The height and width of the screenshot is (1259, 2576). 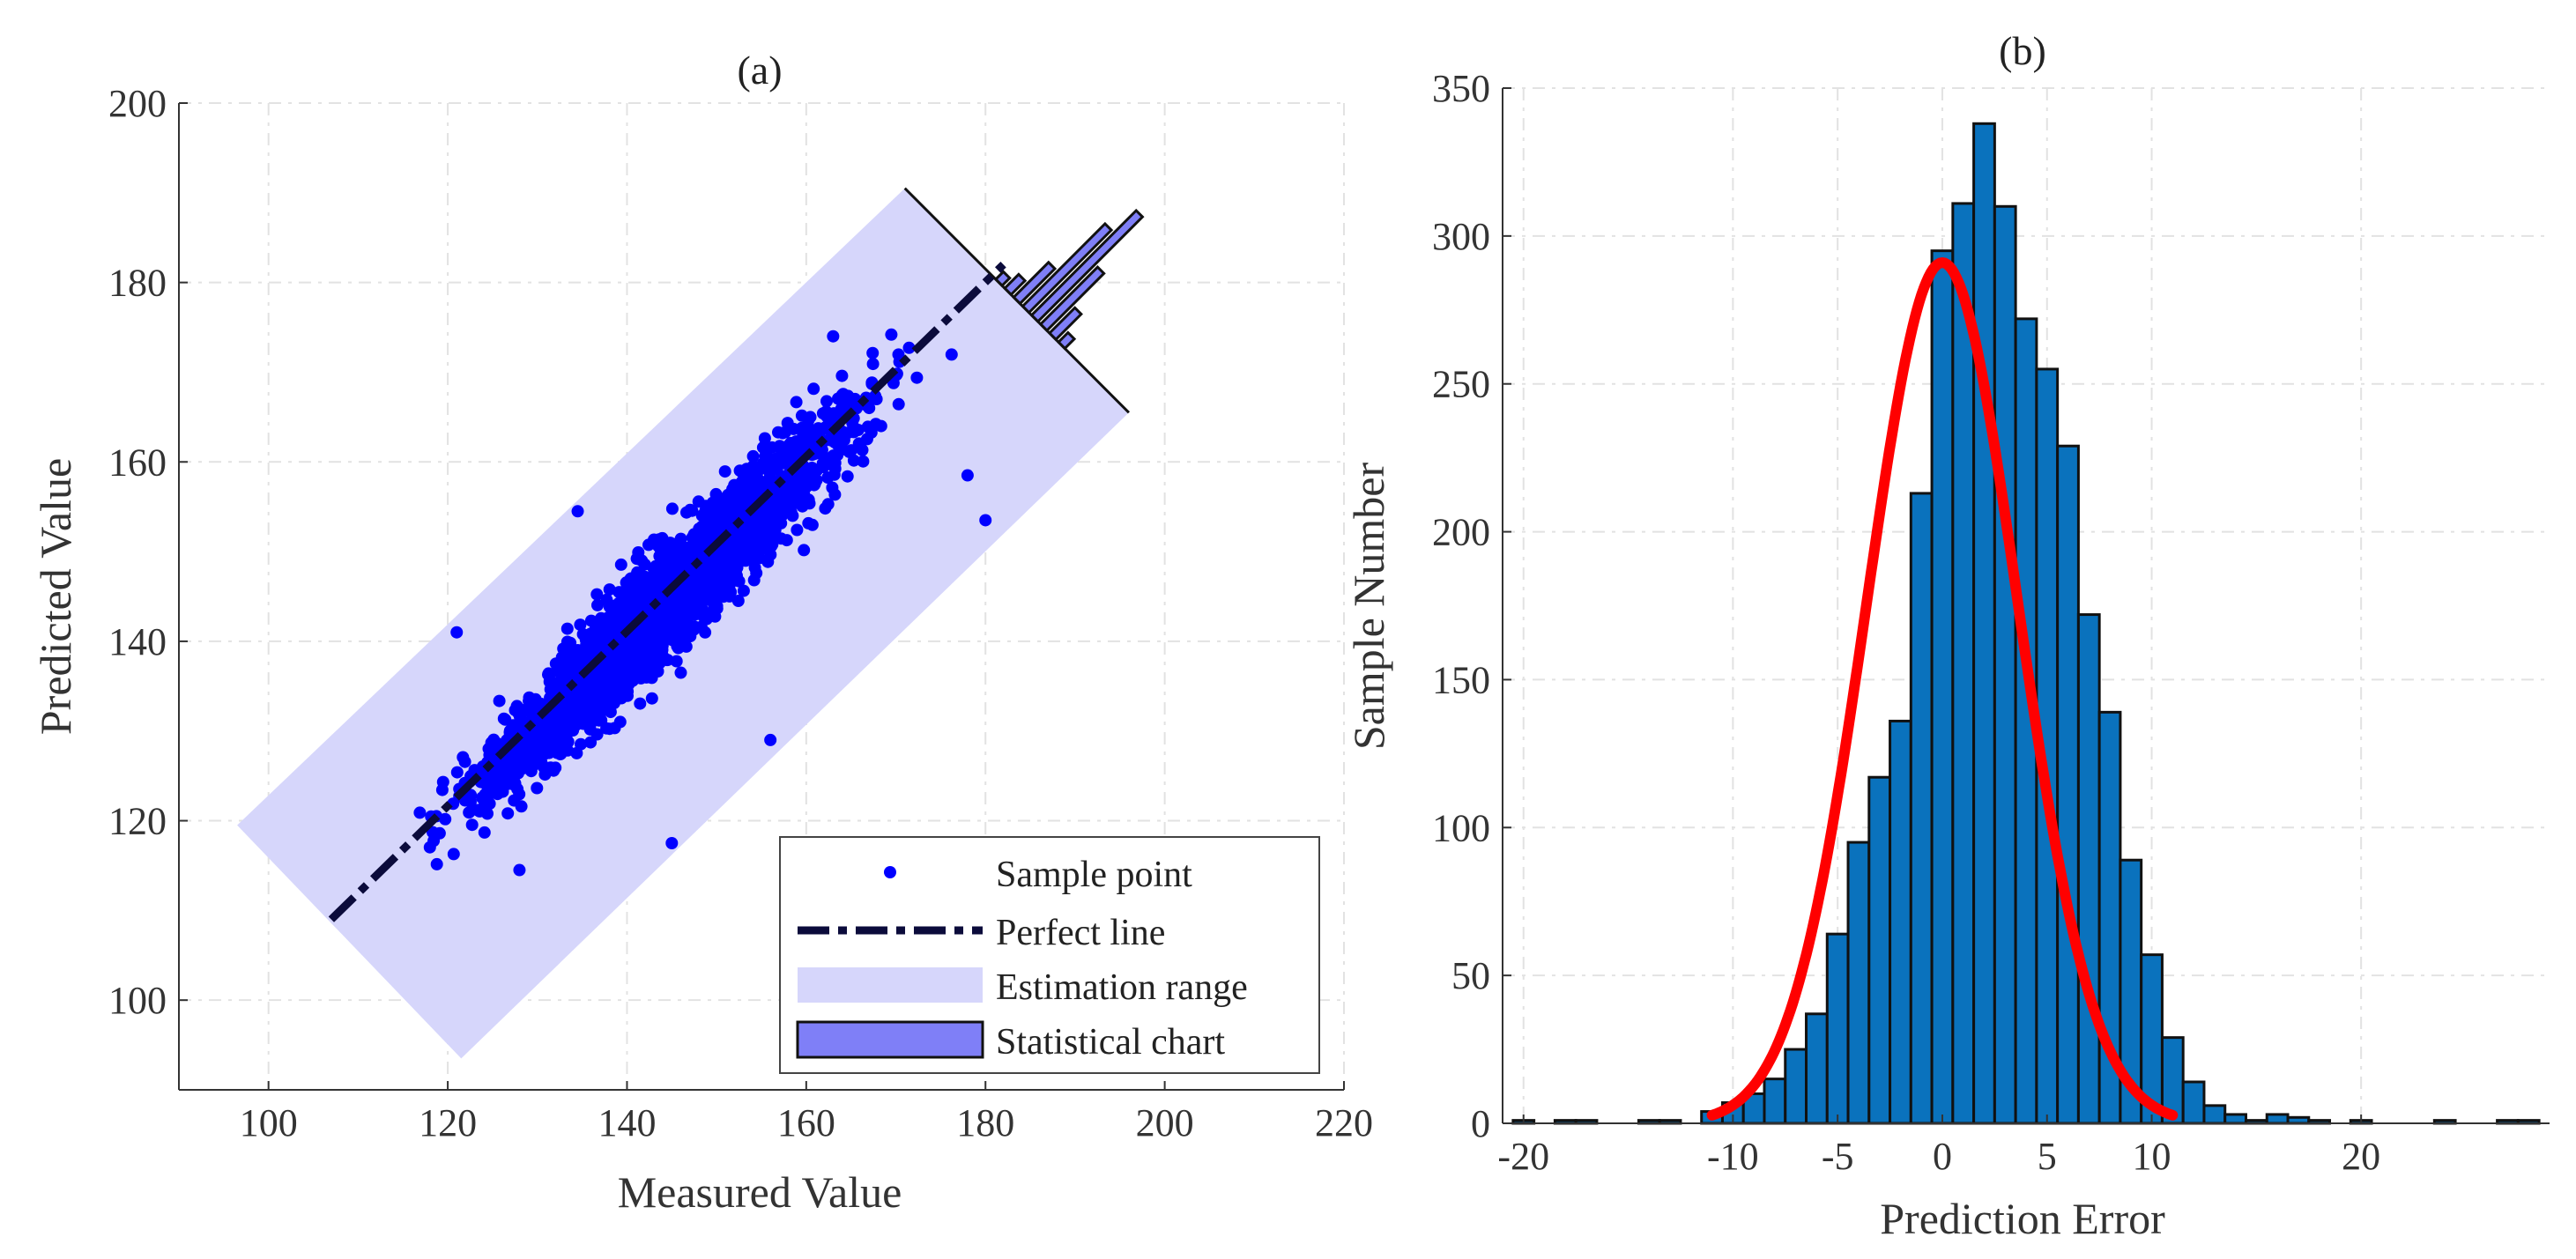 What do you see at coordinates (806, 1122) in the screenshot?
I see `x-tick-label: 160` at bounding box center [806, 1122].